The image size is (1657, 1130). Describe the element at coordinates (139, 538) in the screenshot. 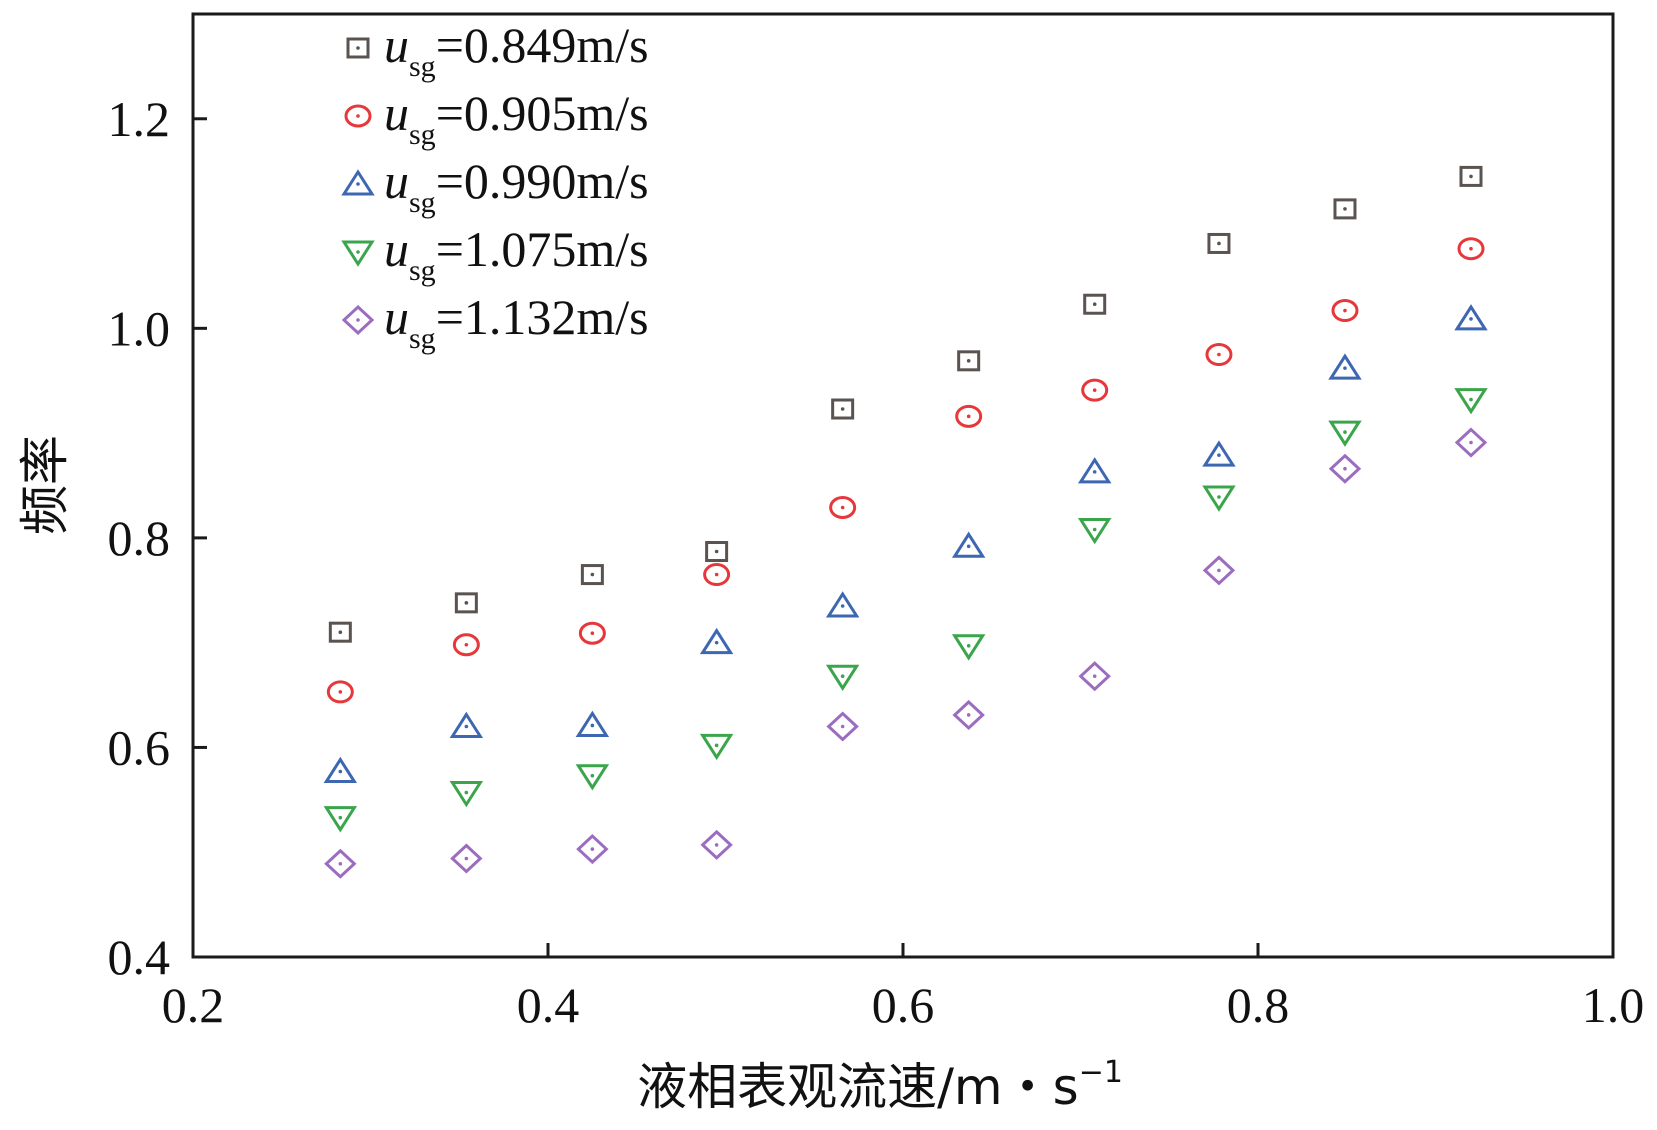

I see `y-tick-label: 0.8` at that location.